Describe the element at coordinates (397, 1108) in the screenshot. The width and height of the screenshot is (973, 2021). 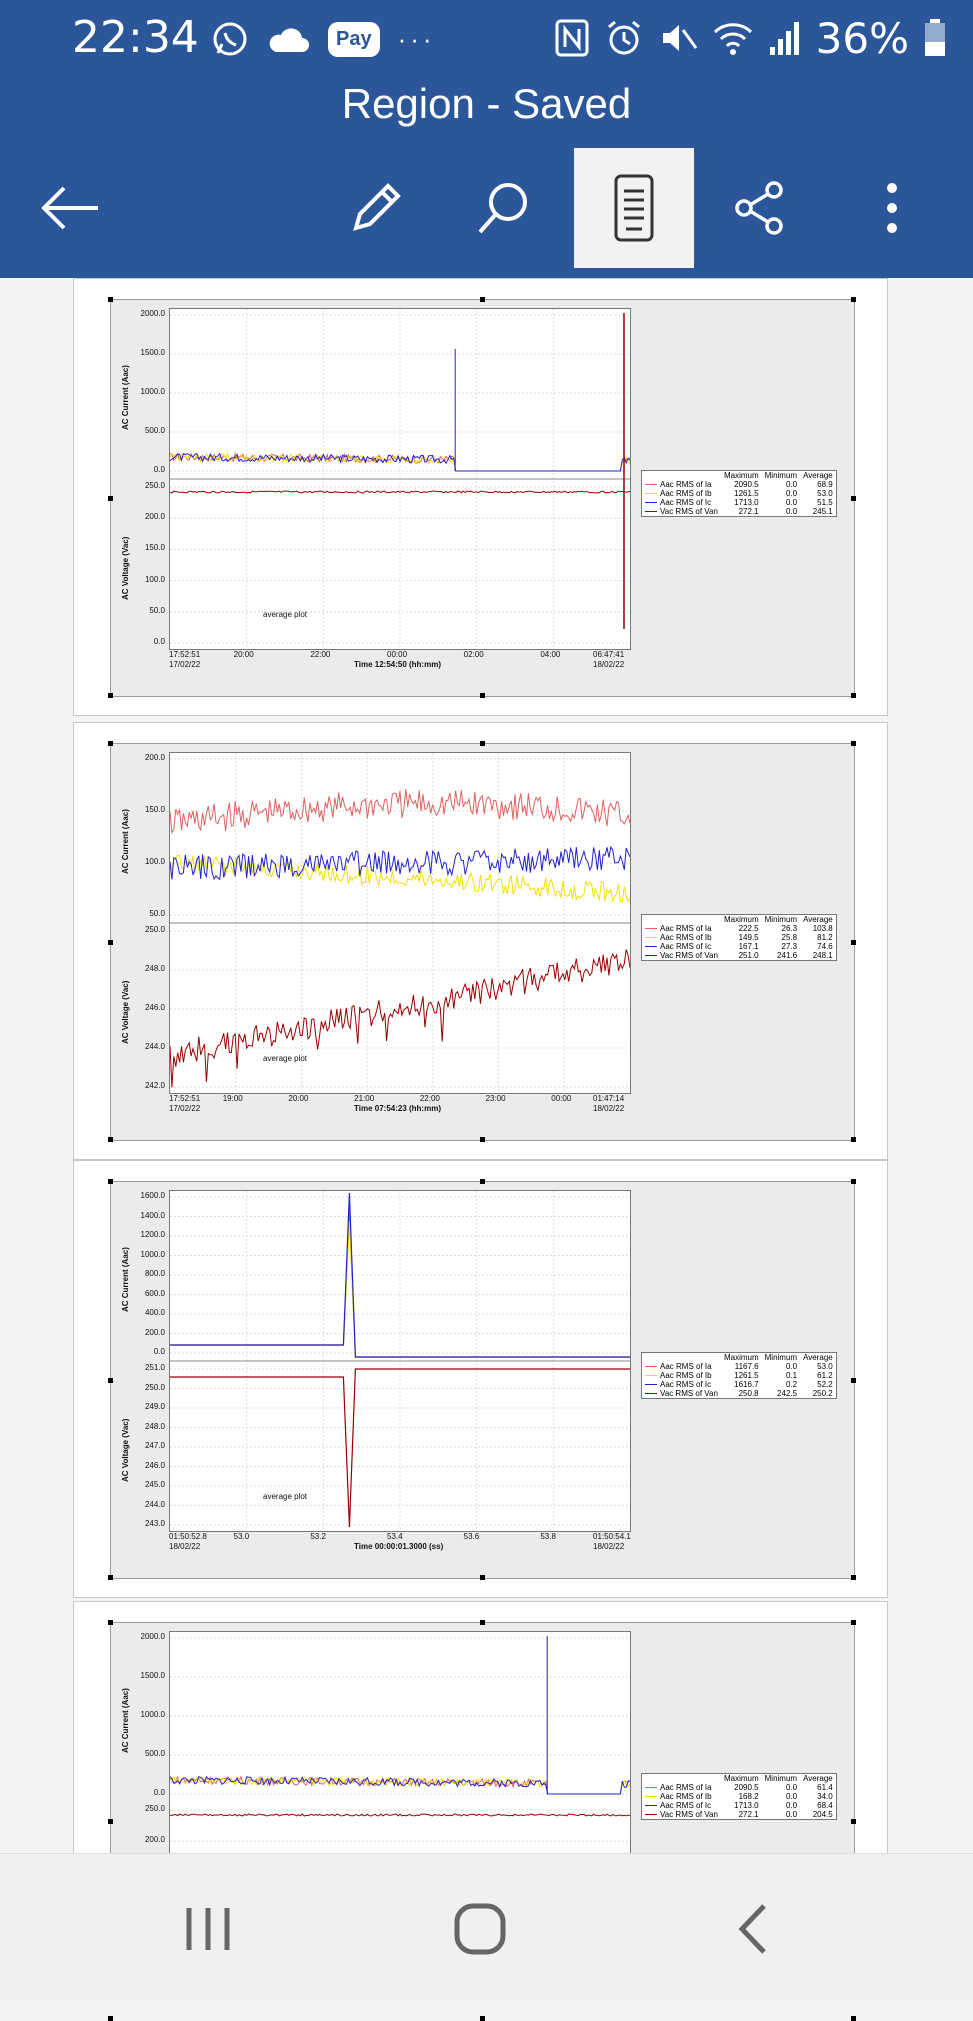
I see `x-axis-title: Time 07:54:23 (hh:mm)` at that location.